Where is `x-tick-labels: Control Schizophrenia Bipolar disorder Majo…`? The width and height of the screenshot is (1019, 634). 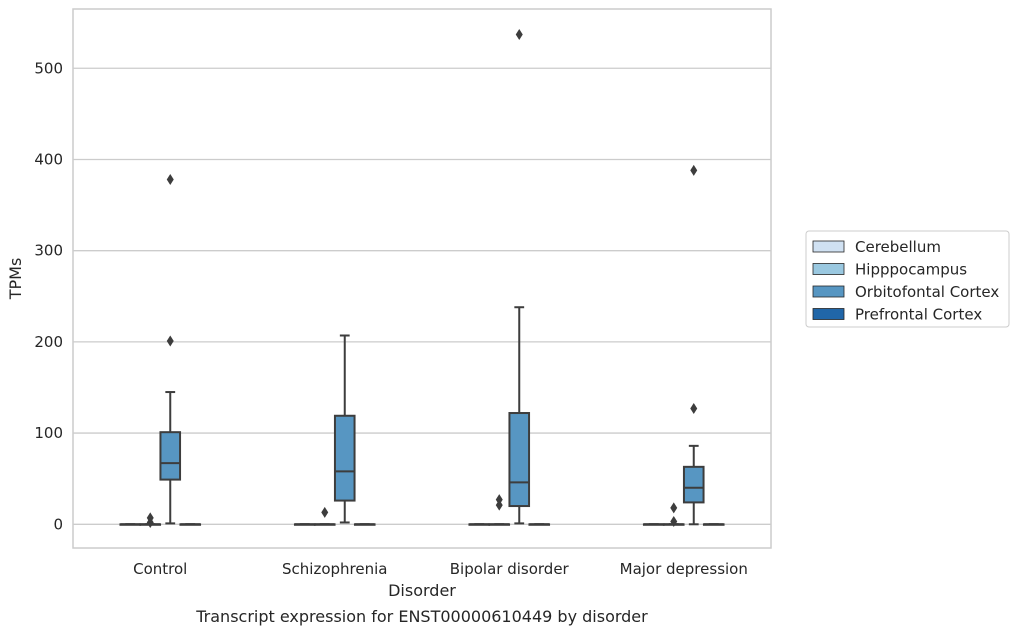 x-tick-labels: Control Schizophrenia Bipolar disorder Majo… is located at coordinates (440, 569).